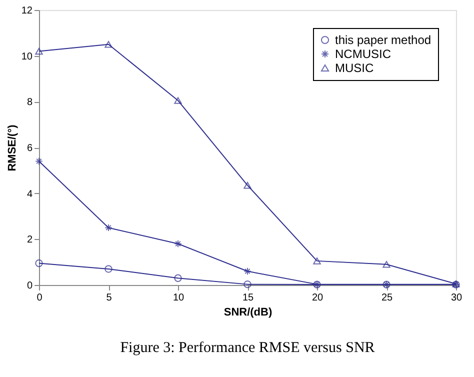  What do you see at coordinates (29, 194) in the screenshot?
I see `y-tick-label: 4` at bounding box center [29, 194].